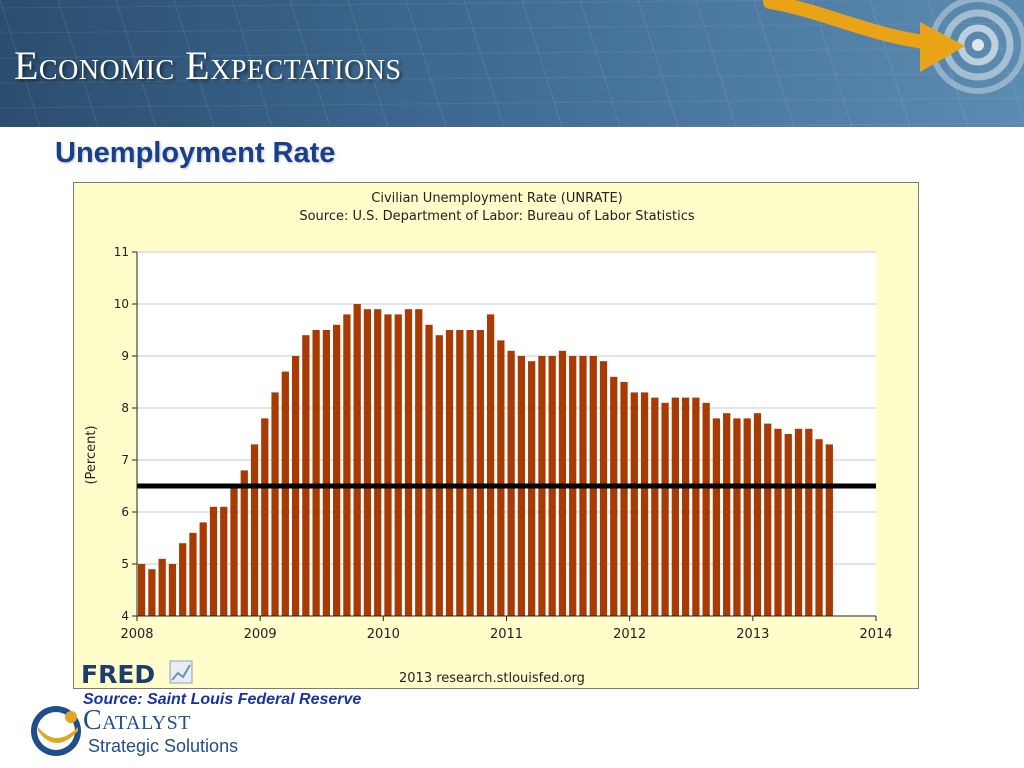  What do you see at coordinates (91, 454) in the screenshot?
I see `y-axis-label: (Percent)` at bounding box center [91, 454].